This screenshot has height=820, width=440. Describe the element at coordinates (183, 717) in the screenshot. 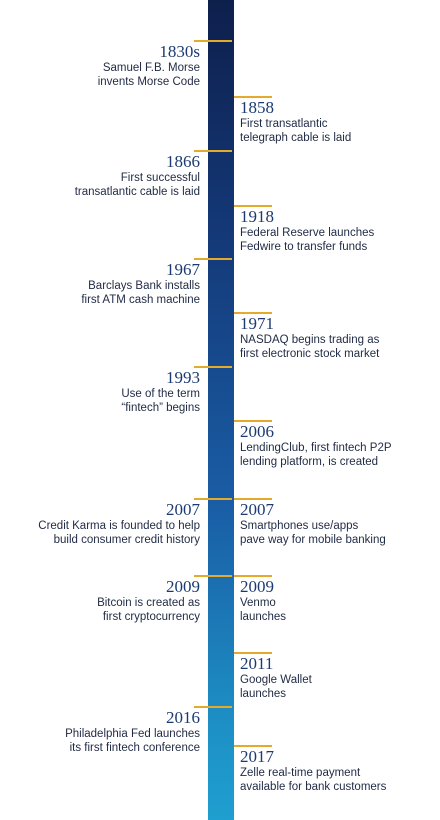

I see `event-year: 2016` at that location.